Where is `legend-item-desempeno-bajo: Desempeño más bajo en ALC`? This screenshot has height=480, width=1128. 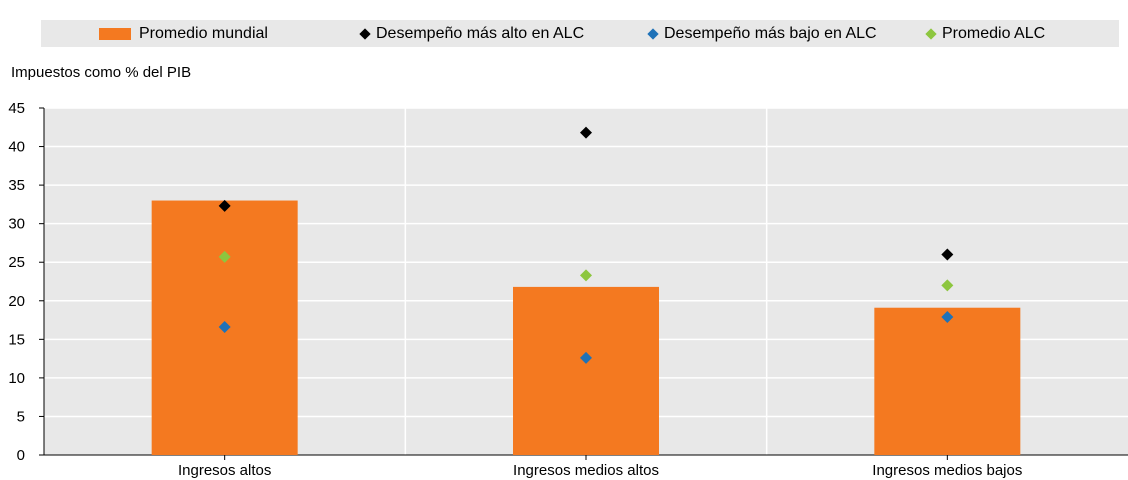 legend-item-desempeno-bajo: Desempeño más bajo en ALC is located at coordinates (762, 33).